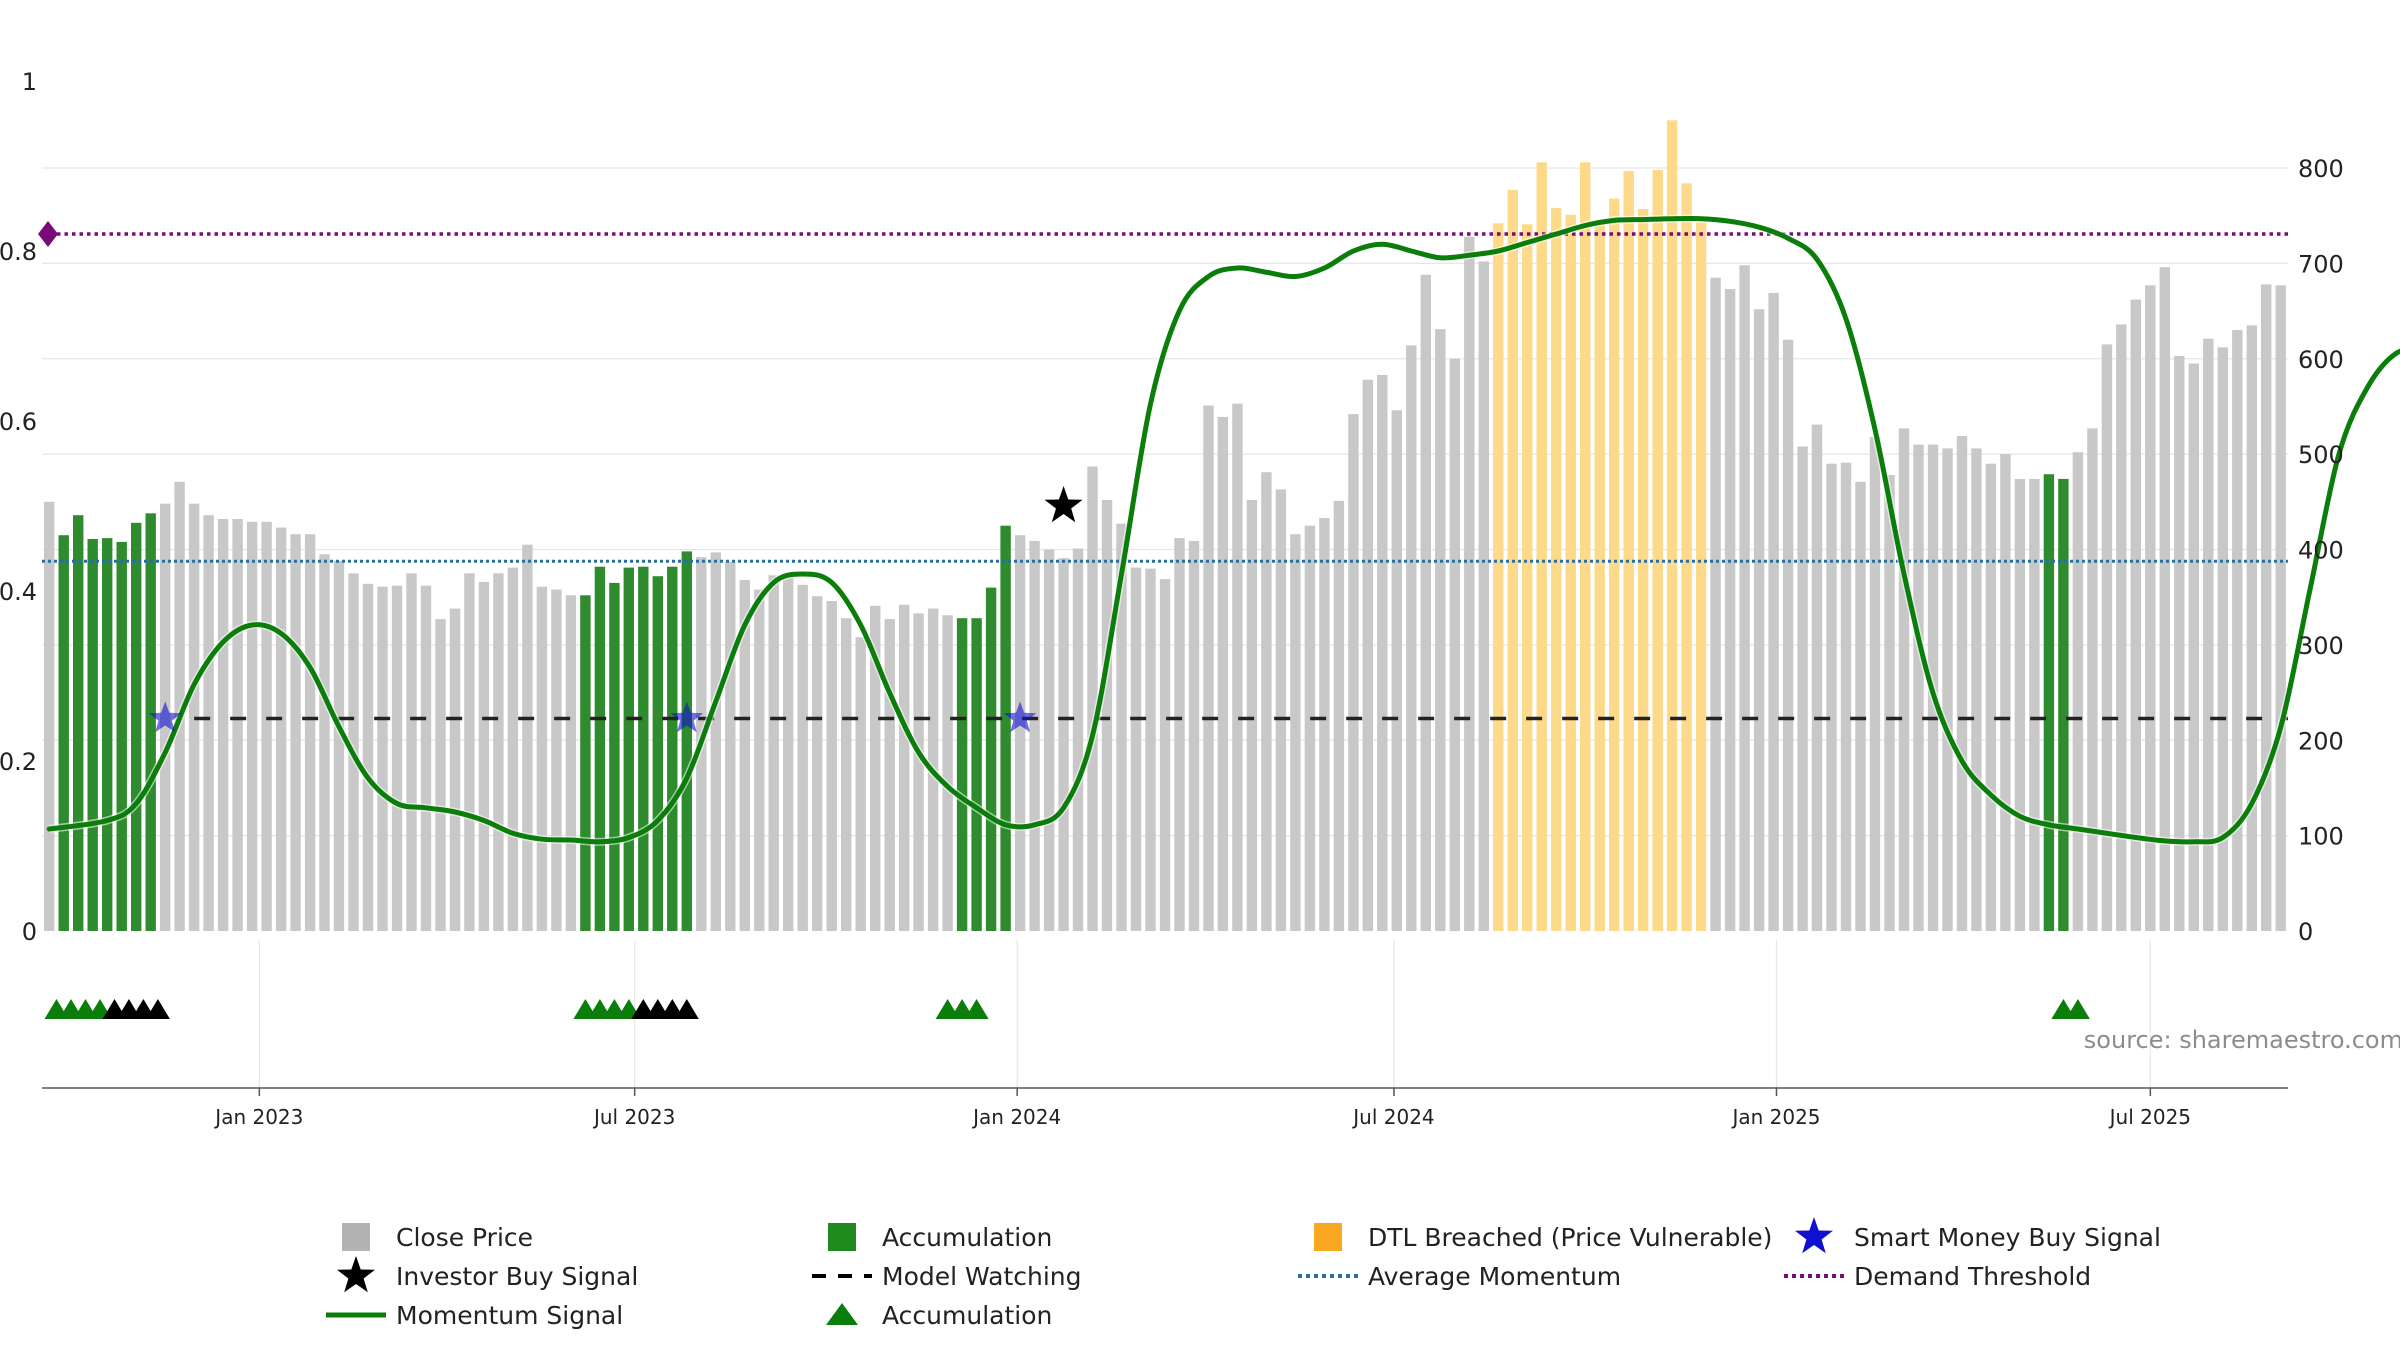  What do you see at coordinates (1328, 1237) in the screenshot?
I see `legend-dtl-swatch` at bounding box center [1328, 1237].